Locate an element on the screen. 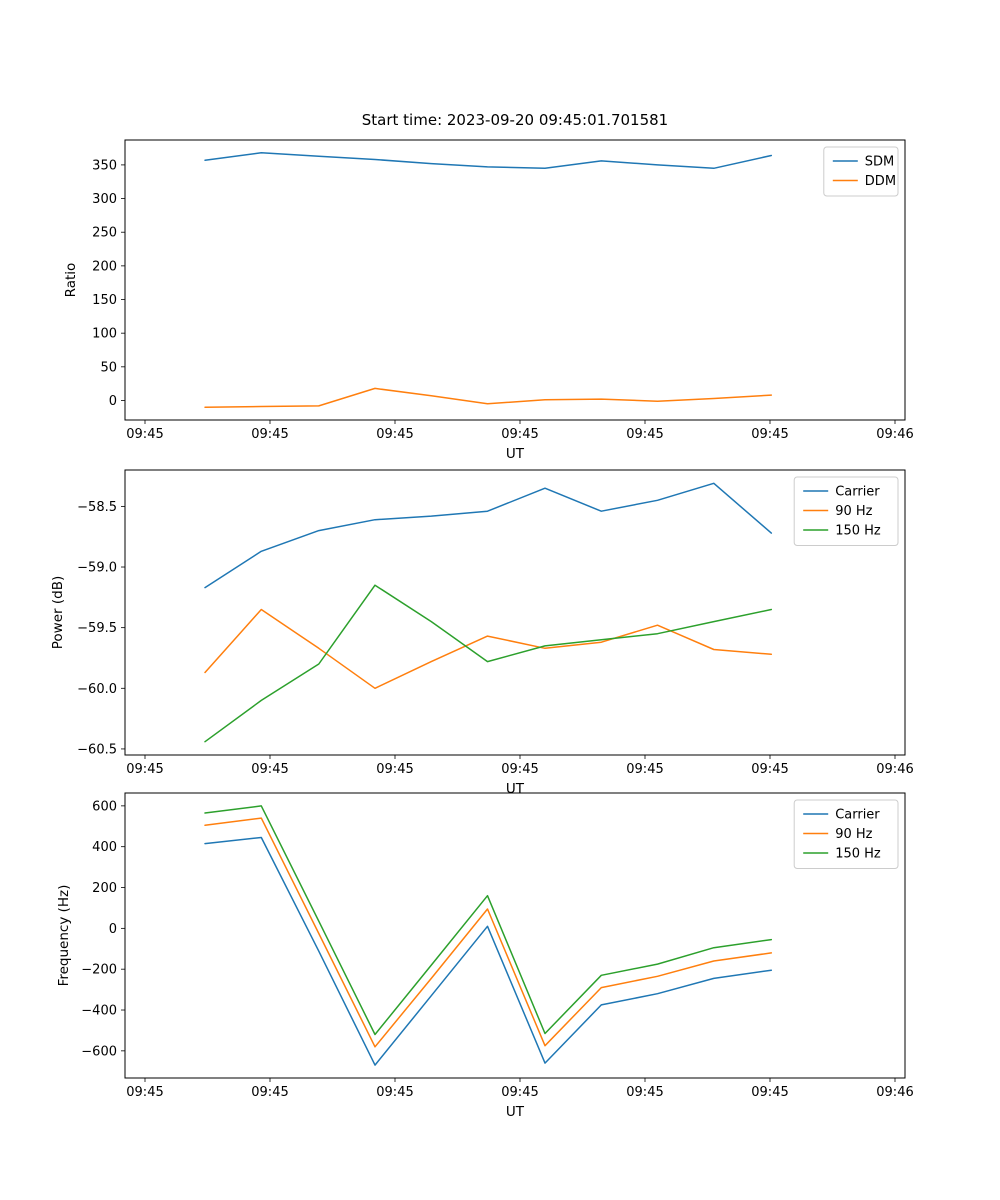  y-tick-label: 600 is located at coordinates (104, 806).